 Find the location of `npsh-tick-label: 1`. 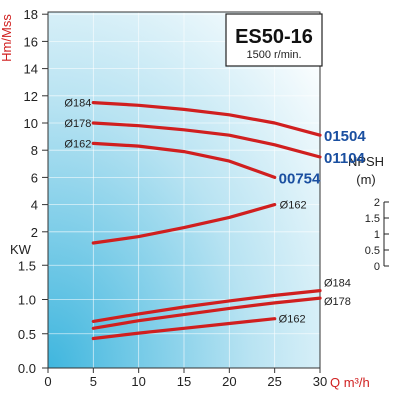

npsh-tick-label: 1 is located at coordinates (377, 235).